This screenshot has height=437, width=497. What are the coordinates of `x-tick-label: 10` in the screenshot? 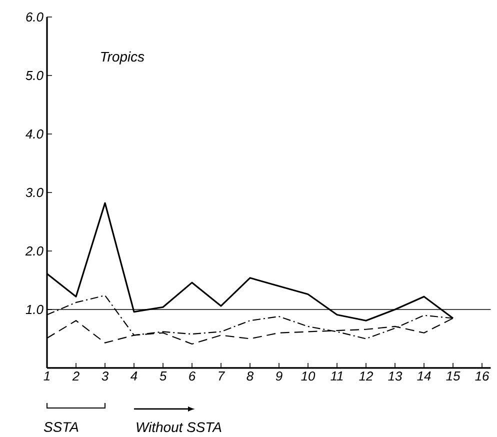 It's located at (308, 376).